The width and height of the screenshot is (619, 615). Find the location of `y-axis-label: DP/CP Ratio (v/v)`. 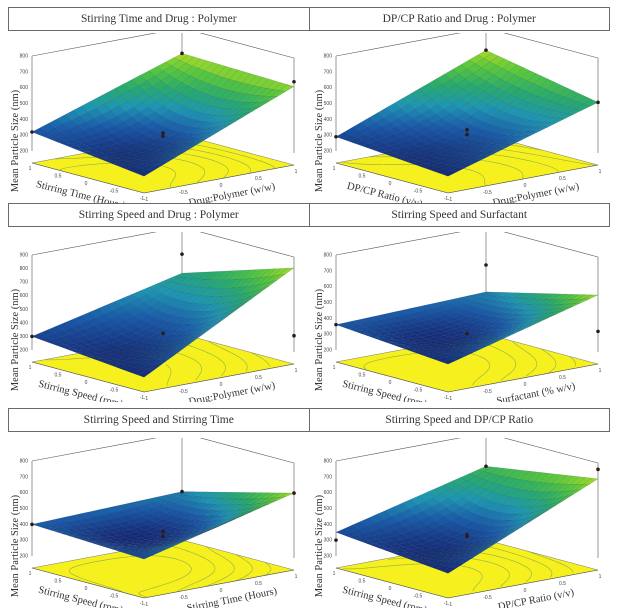

y-axis-label: DP/CP Ratio (v/v) is located at coordinates (536, 597).